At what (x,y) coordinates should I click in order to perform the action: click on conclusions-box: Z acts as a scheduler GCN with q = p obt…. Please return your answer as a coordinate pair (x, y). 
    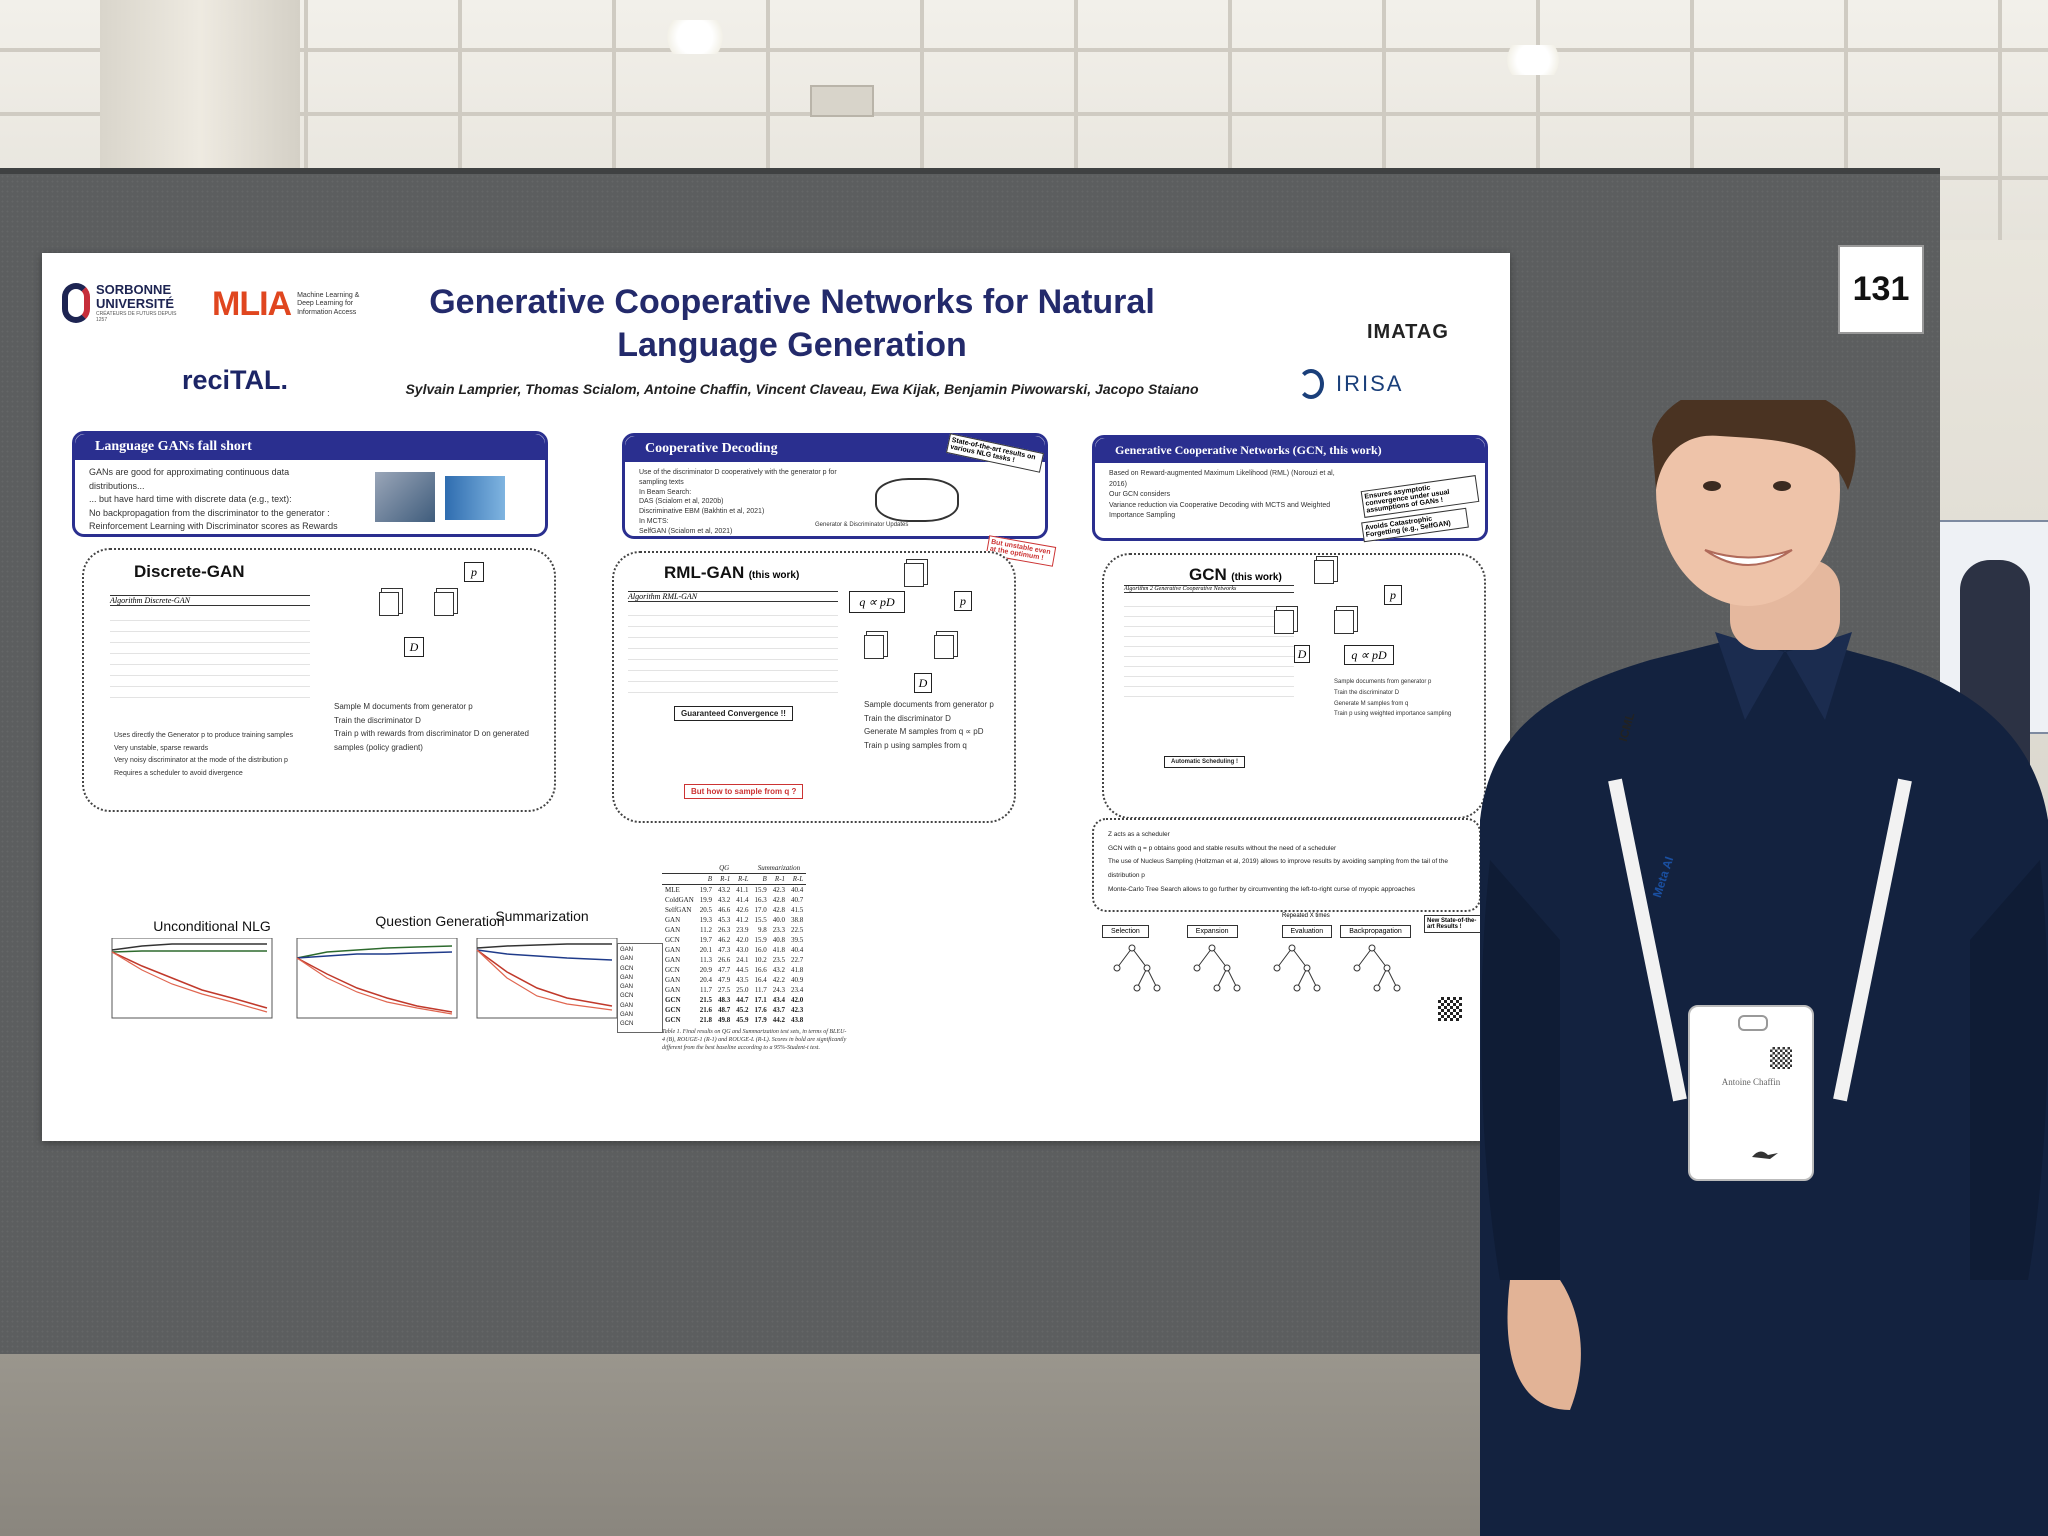
    Looking at the image, I should click on (1286, 865).